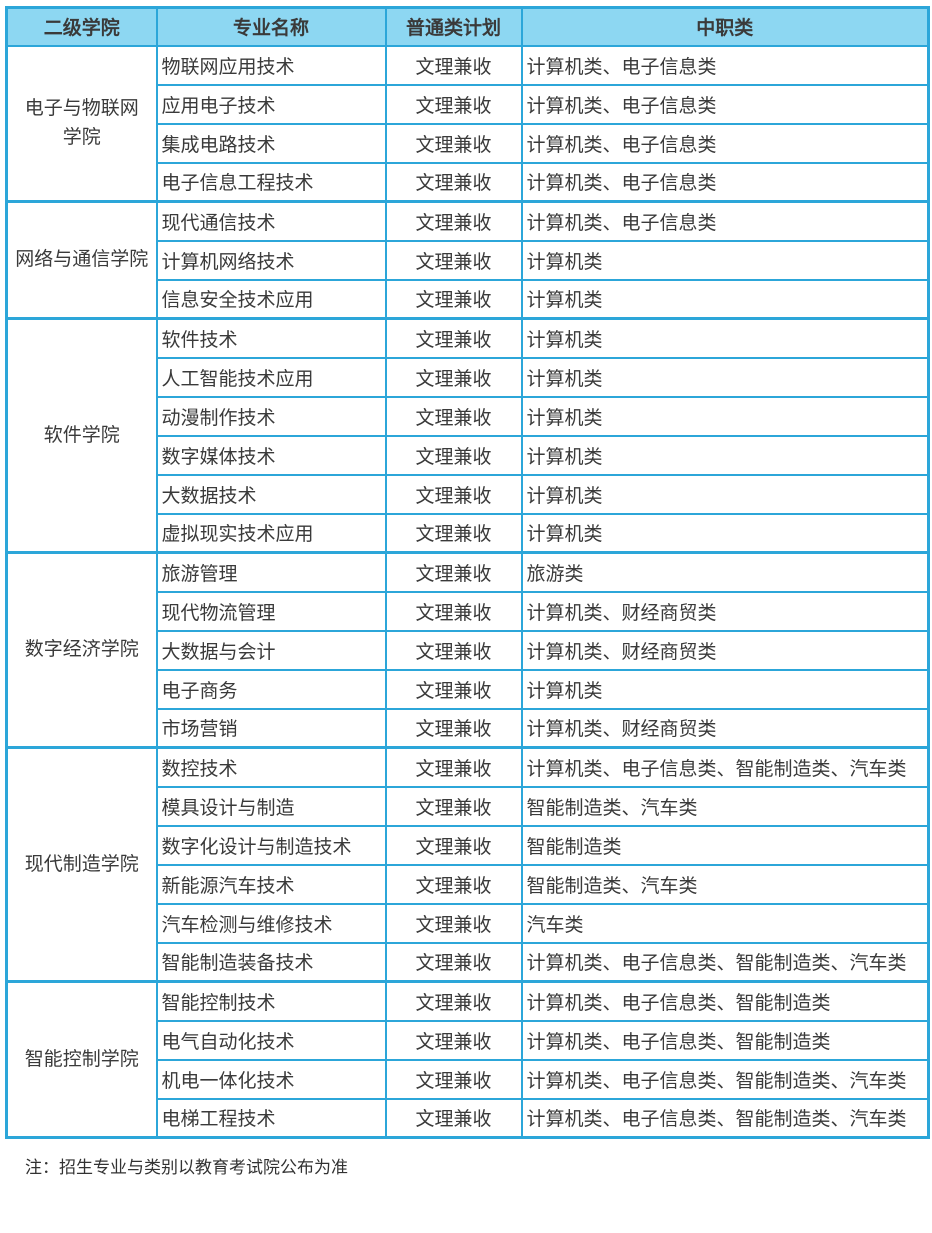  Describe the element at coordinates (271, 1079) in the screenshot. I see `major-name-cell: 机电一体化技术` at that location.